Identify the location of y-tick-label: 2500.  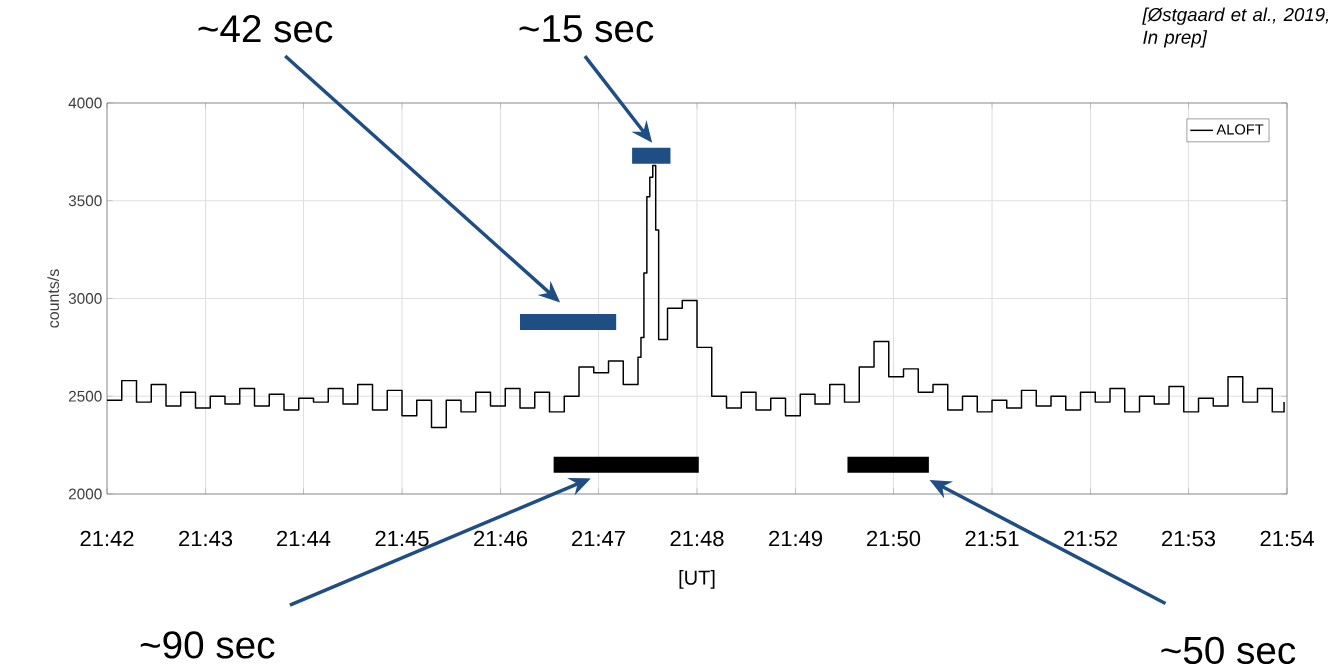
(85, 396).